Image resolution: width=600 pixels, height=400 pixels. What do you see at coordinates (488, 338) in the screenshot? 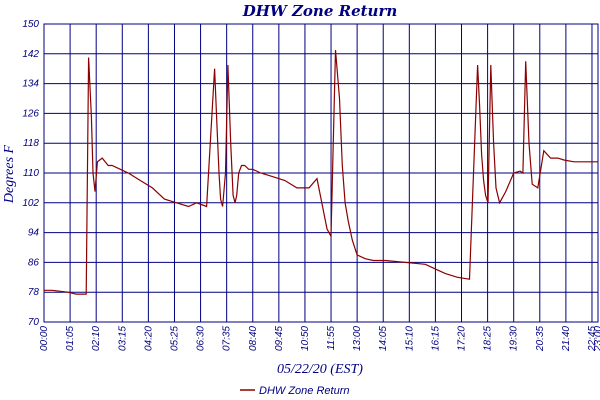
I see `x-tick-label: 18:25` at bounding box center [488, 338].